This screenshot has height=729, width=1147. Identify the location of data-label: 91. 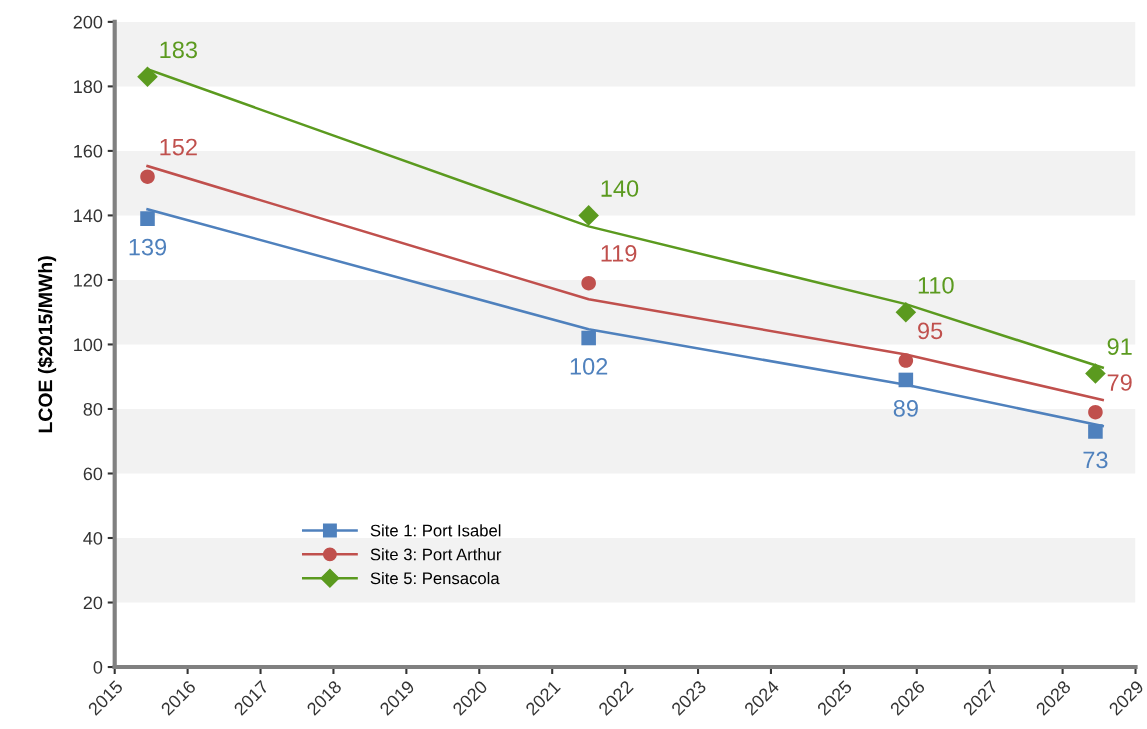
(1119, 346).